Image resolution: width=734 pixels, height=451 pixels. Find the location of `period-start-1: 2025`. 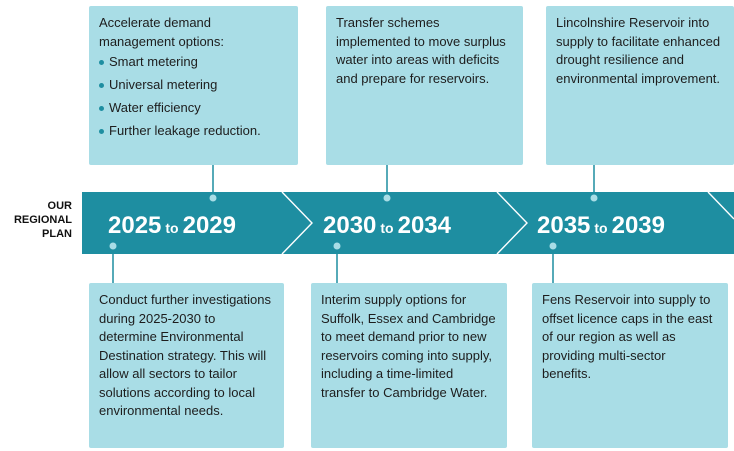

period-start-1: 2025 is located at coordinates (135, 225).